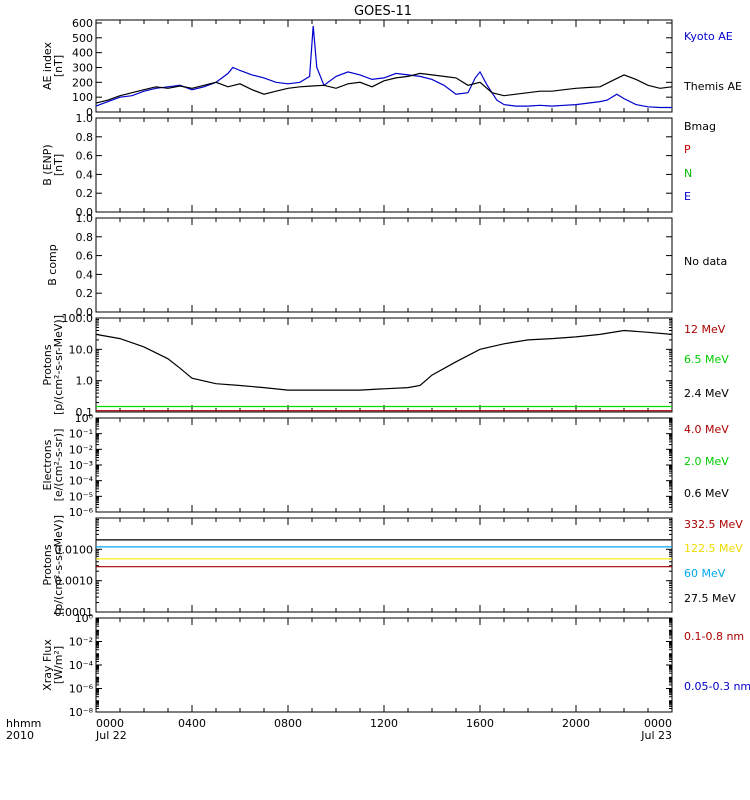 This screenshot has width=750, height=800. I want to click on legend-entry: N, so click(688, 173).